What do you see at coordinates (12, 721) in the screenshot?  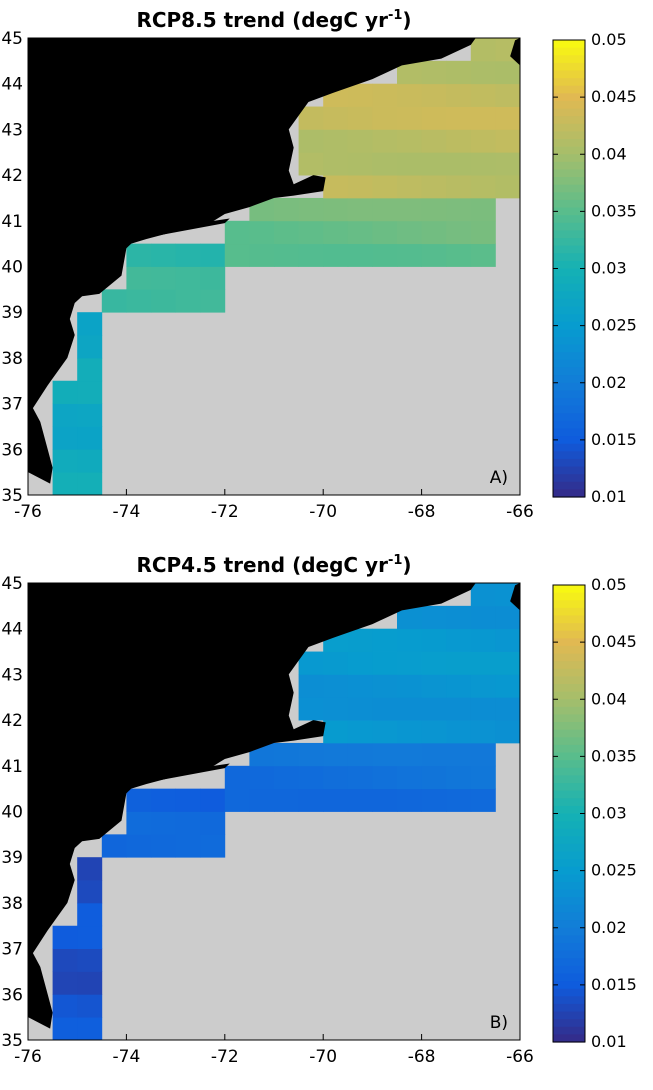 I see `rcp45-y-tick-label: 42` at bounding box center [12, 721].